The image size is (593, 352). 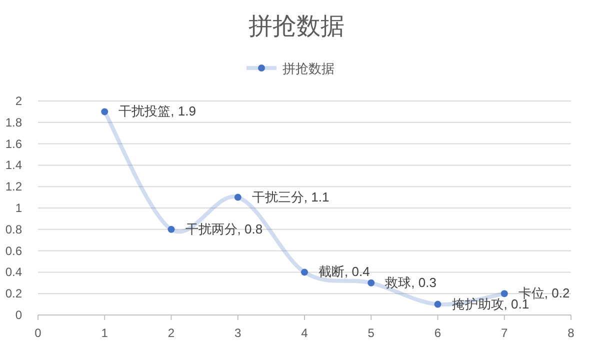 What do you see at coordinates (104, 333) in the screenshot?
I see `x-tick-label: 1` at bounding box center [104, 333].